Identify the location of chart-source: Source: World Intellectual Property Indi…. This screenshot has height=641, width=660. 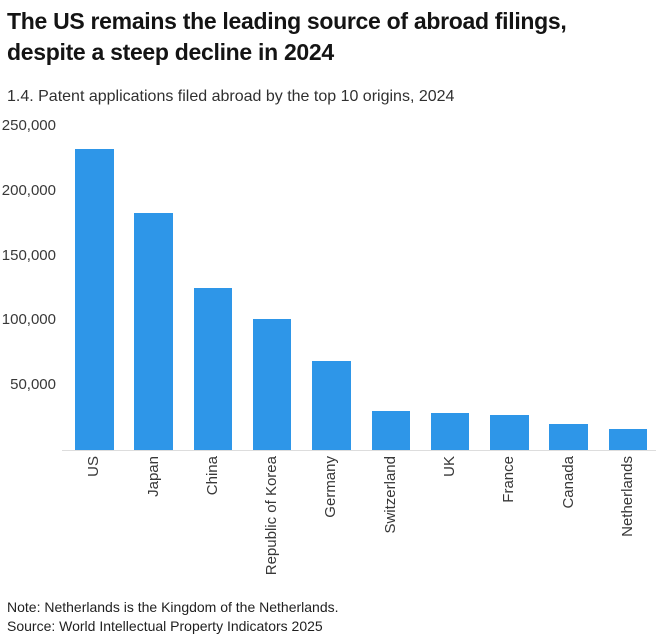
(165, 626).